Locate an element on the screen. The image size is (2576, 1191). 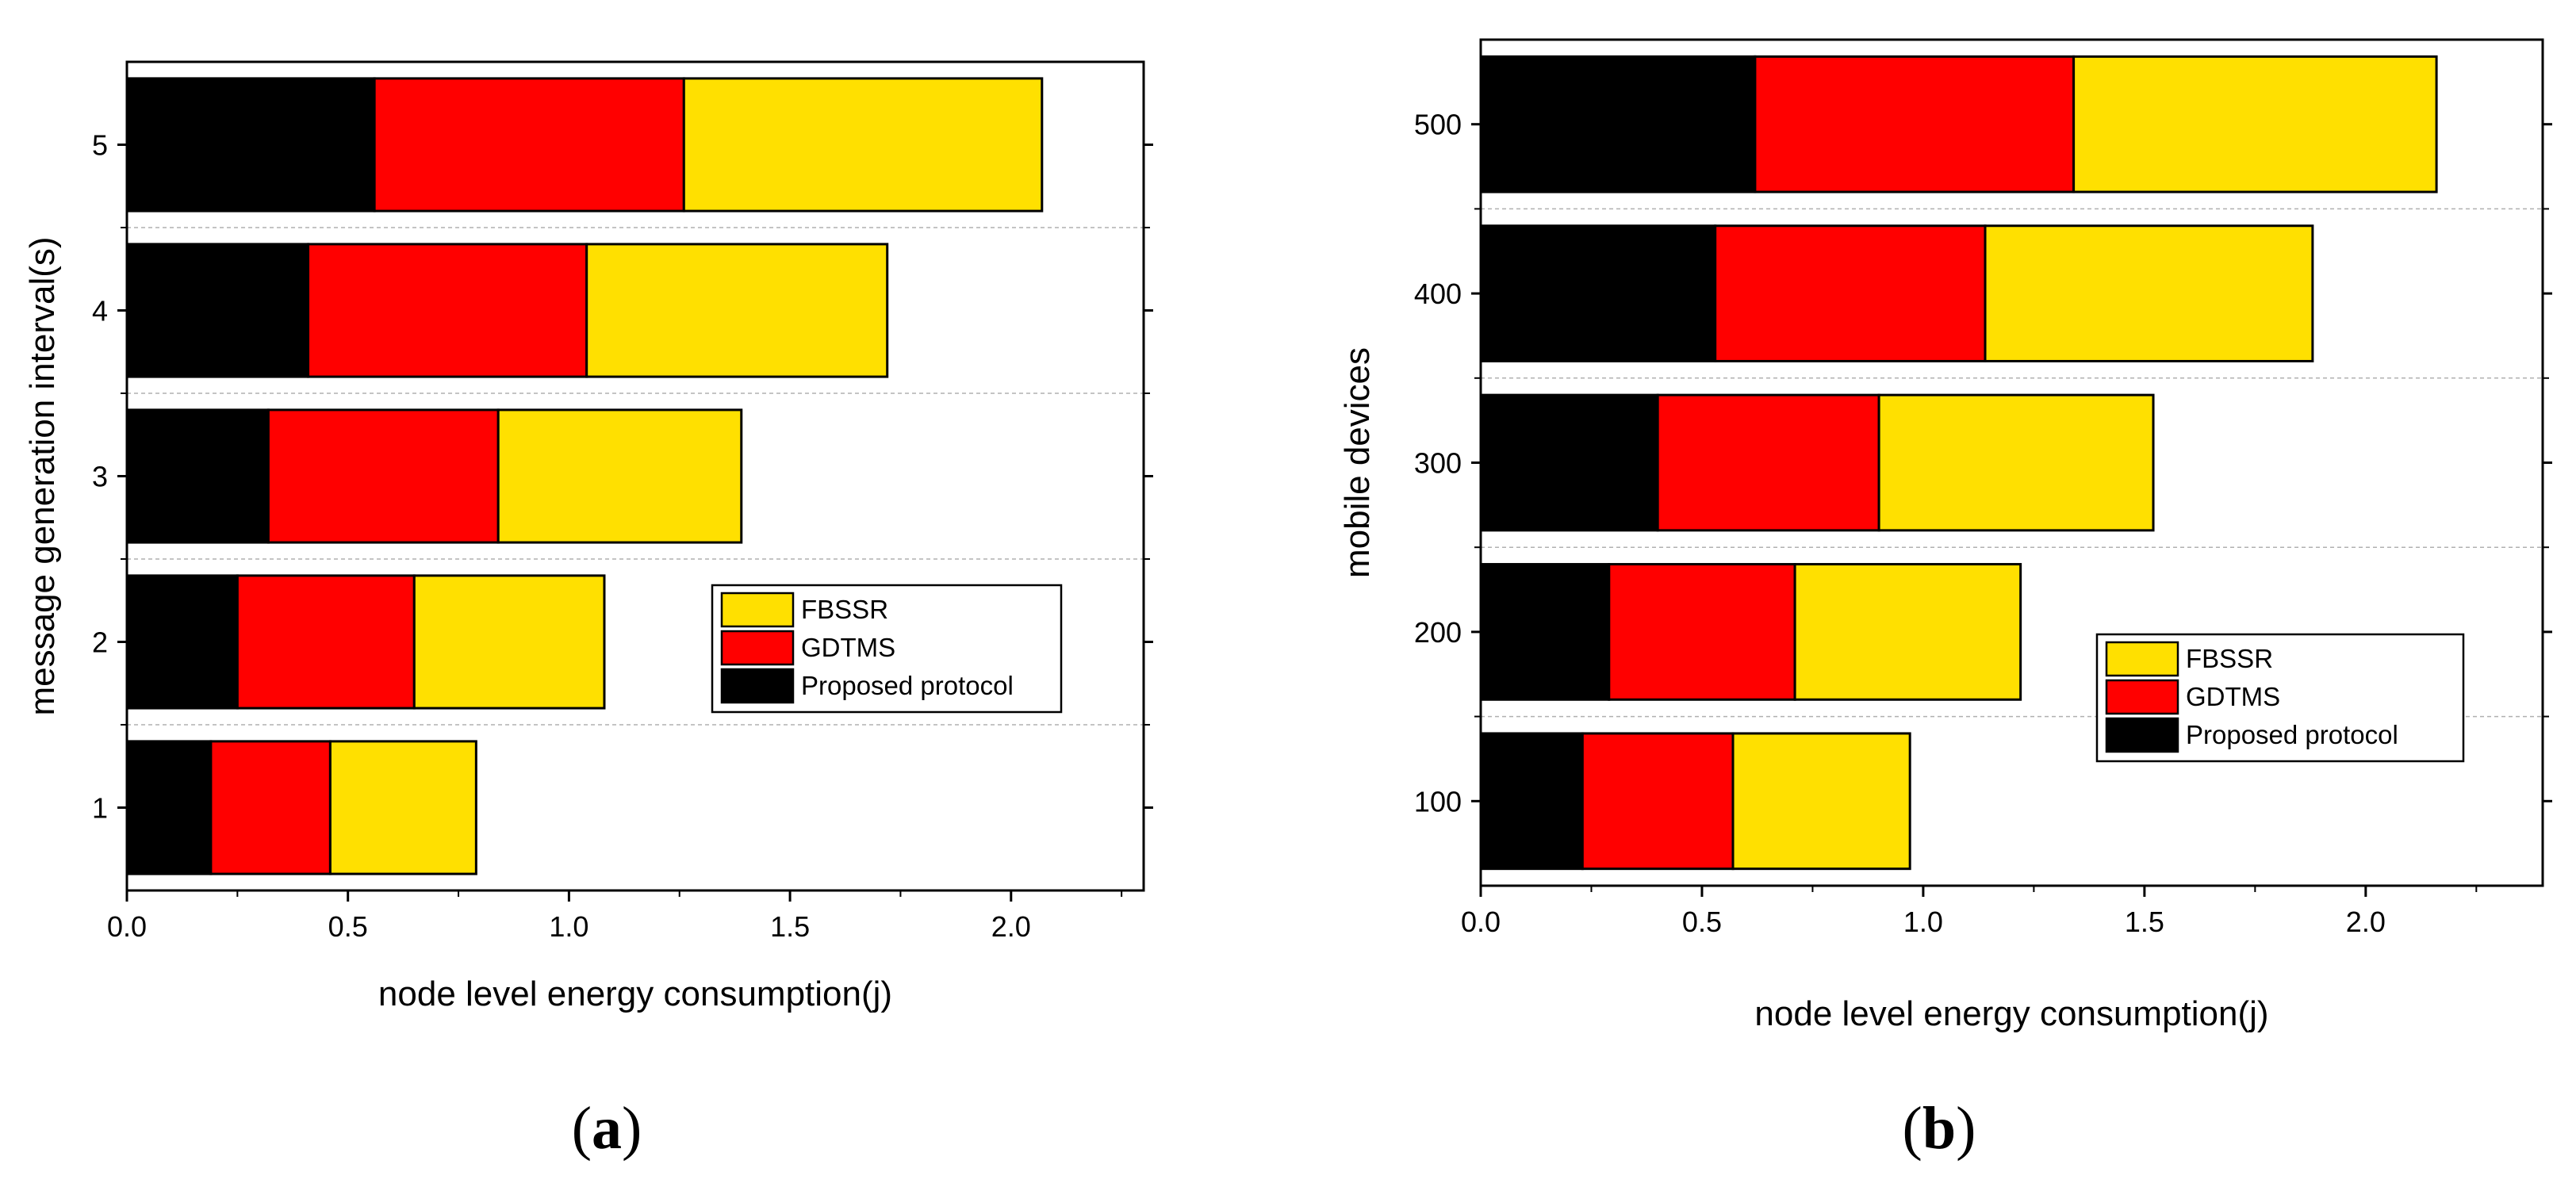
y-tick-label-a-3: 3 is located at coordinates (100, 477).